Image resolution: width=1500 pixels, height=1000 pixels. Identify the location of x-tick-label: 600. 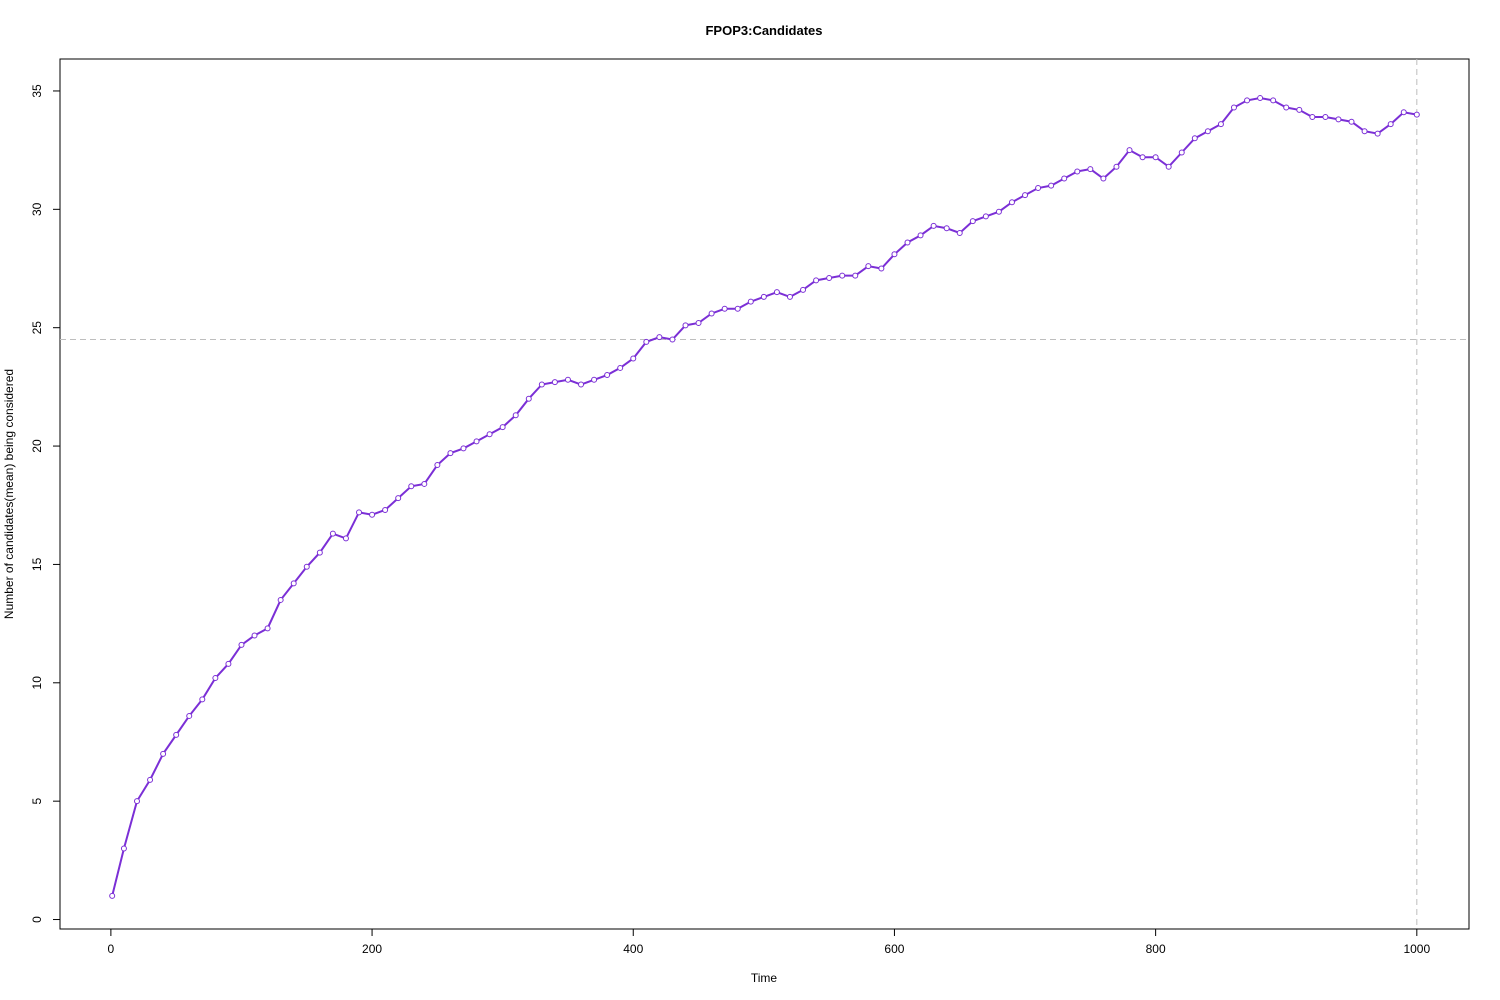
(894, 949).